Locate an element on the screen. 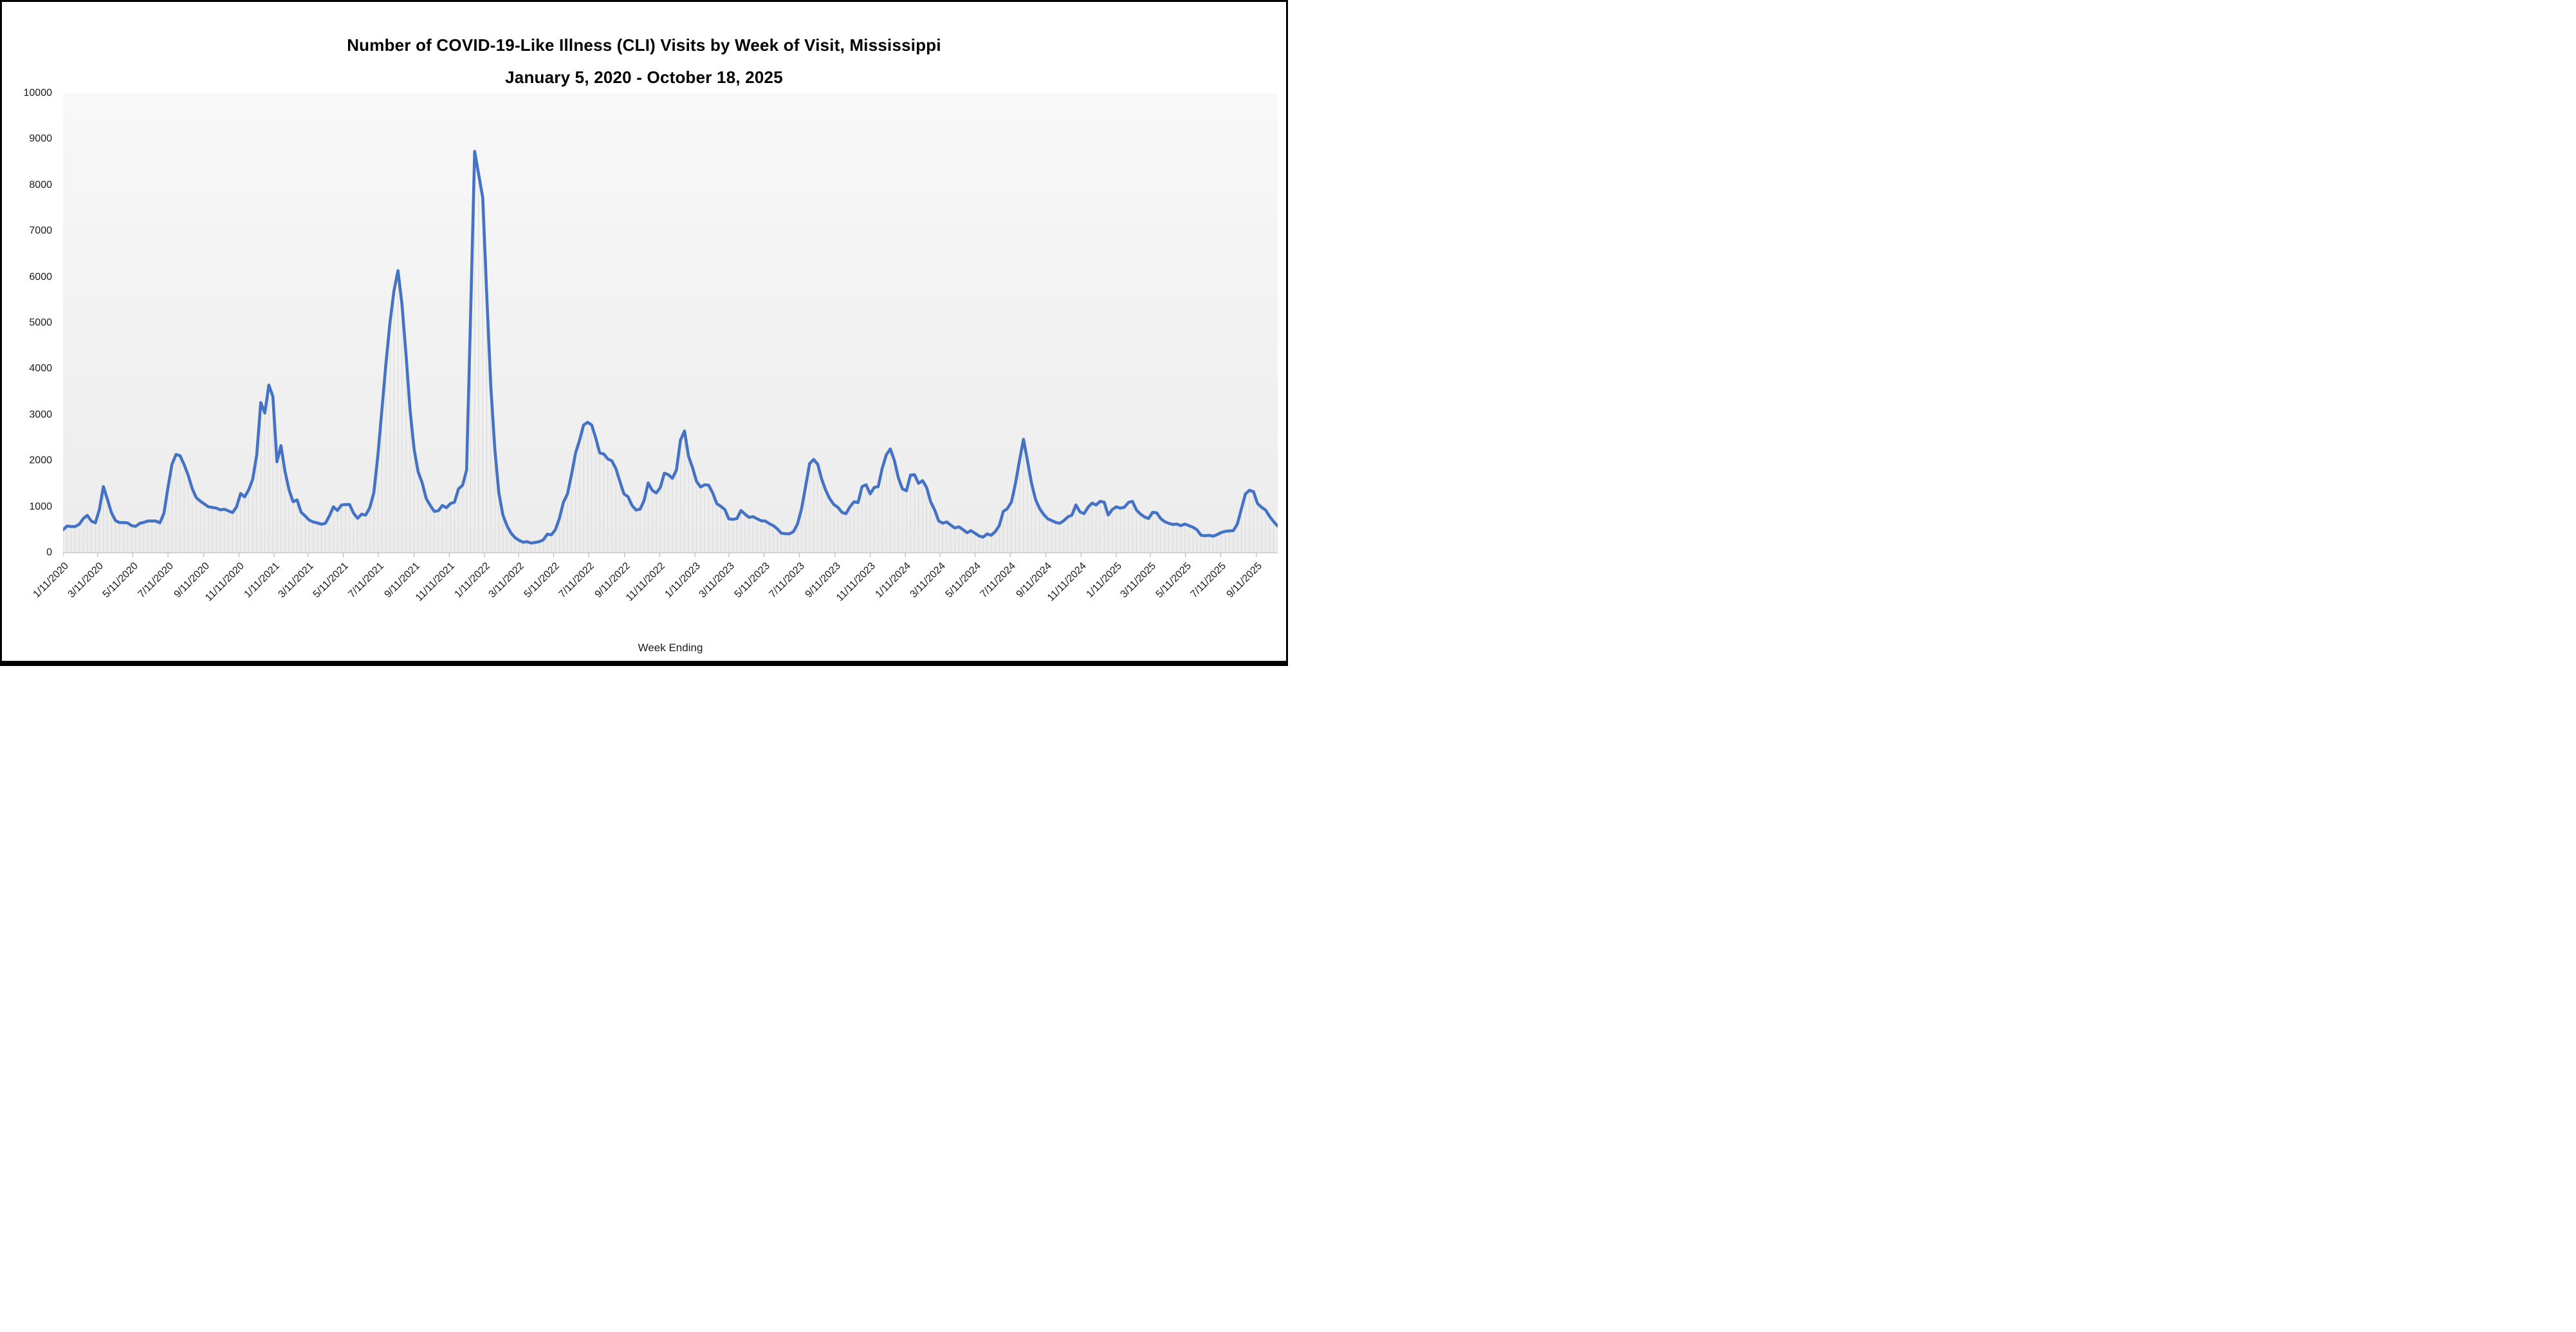 The image size is (2576, 1332). y-axis-label: 5000 is located at coordinates (40, 322).